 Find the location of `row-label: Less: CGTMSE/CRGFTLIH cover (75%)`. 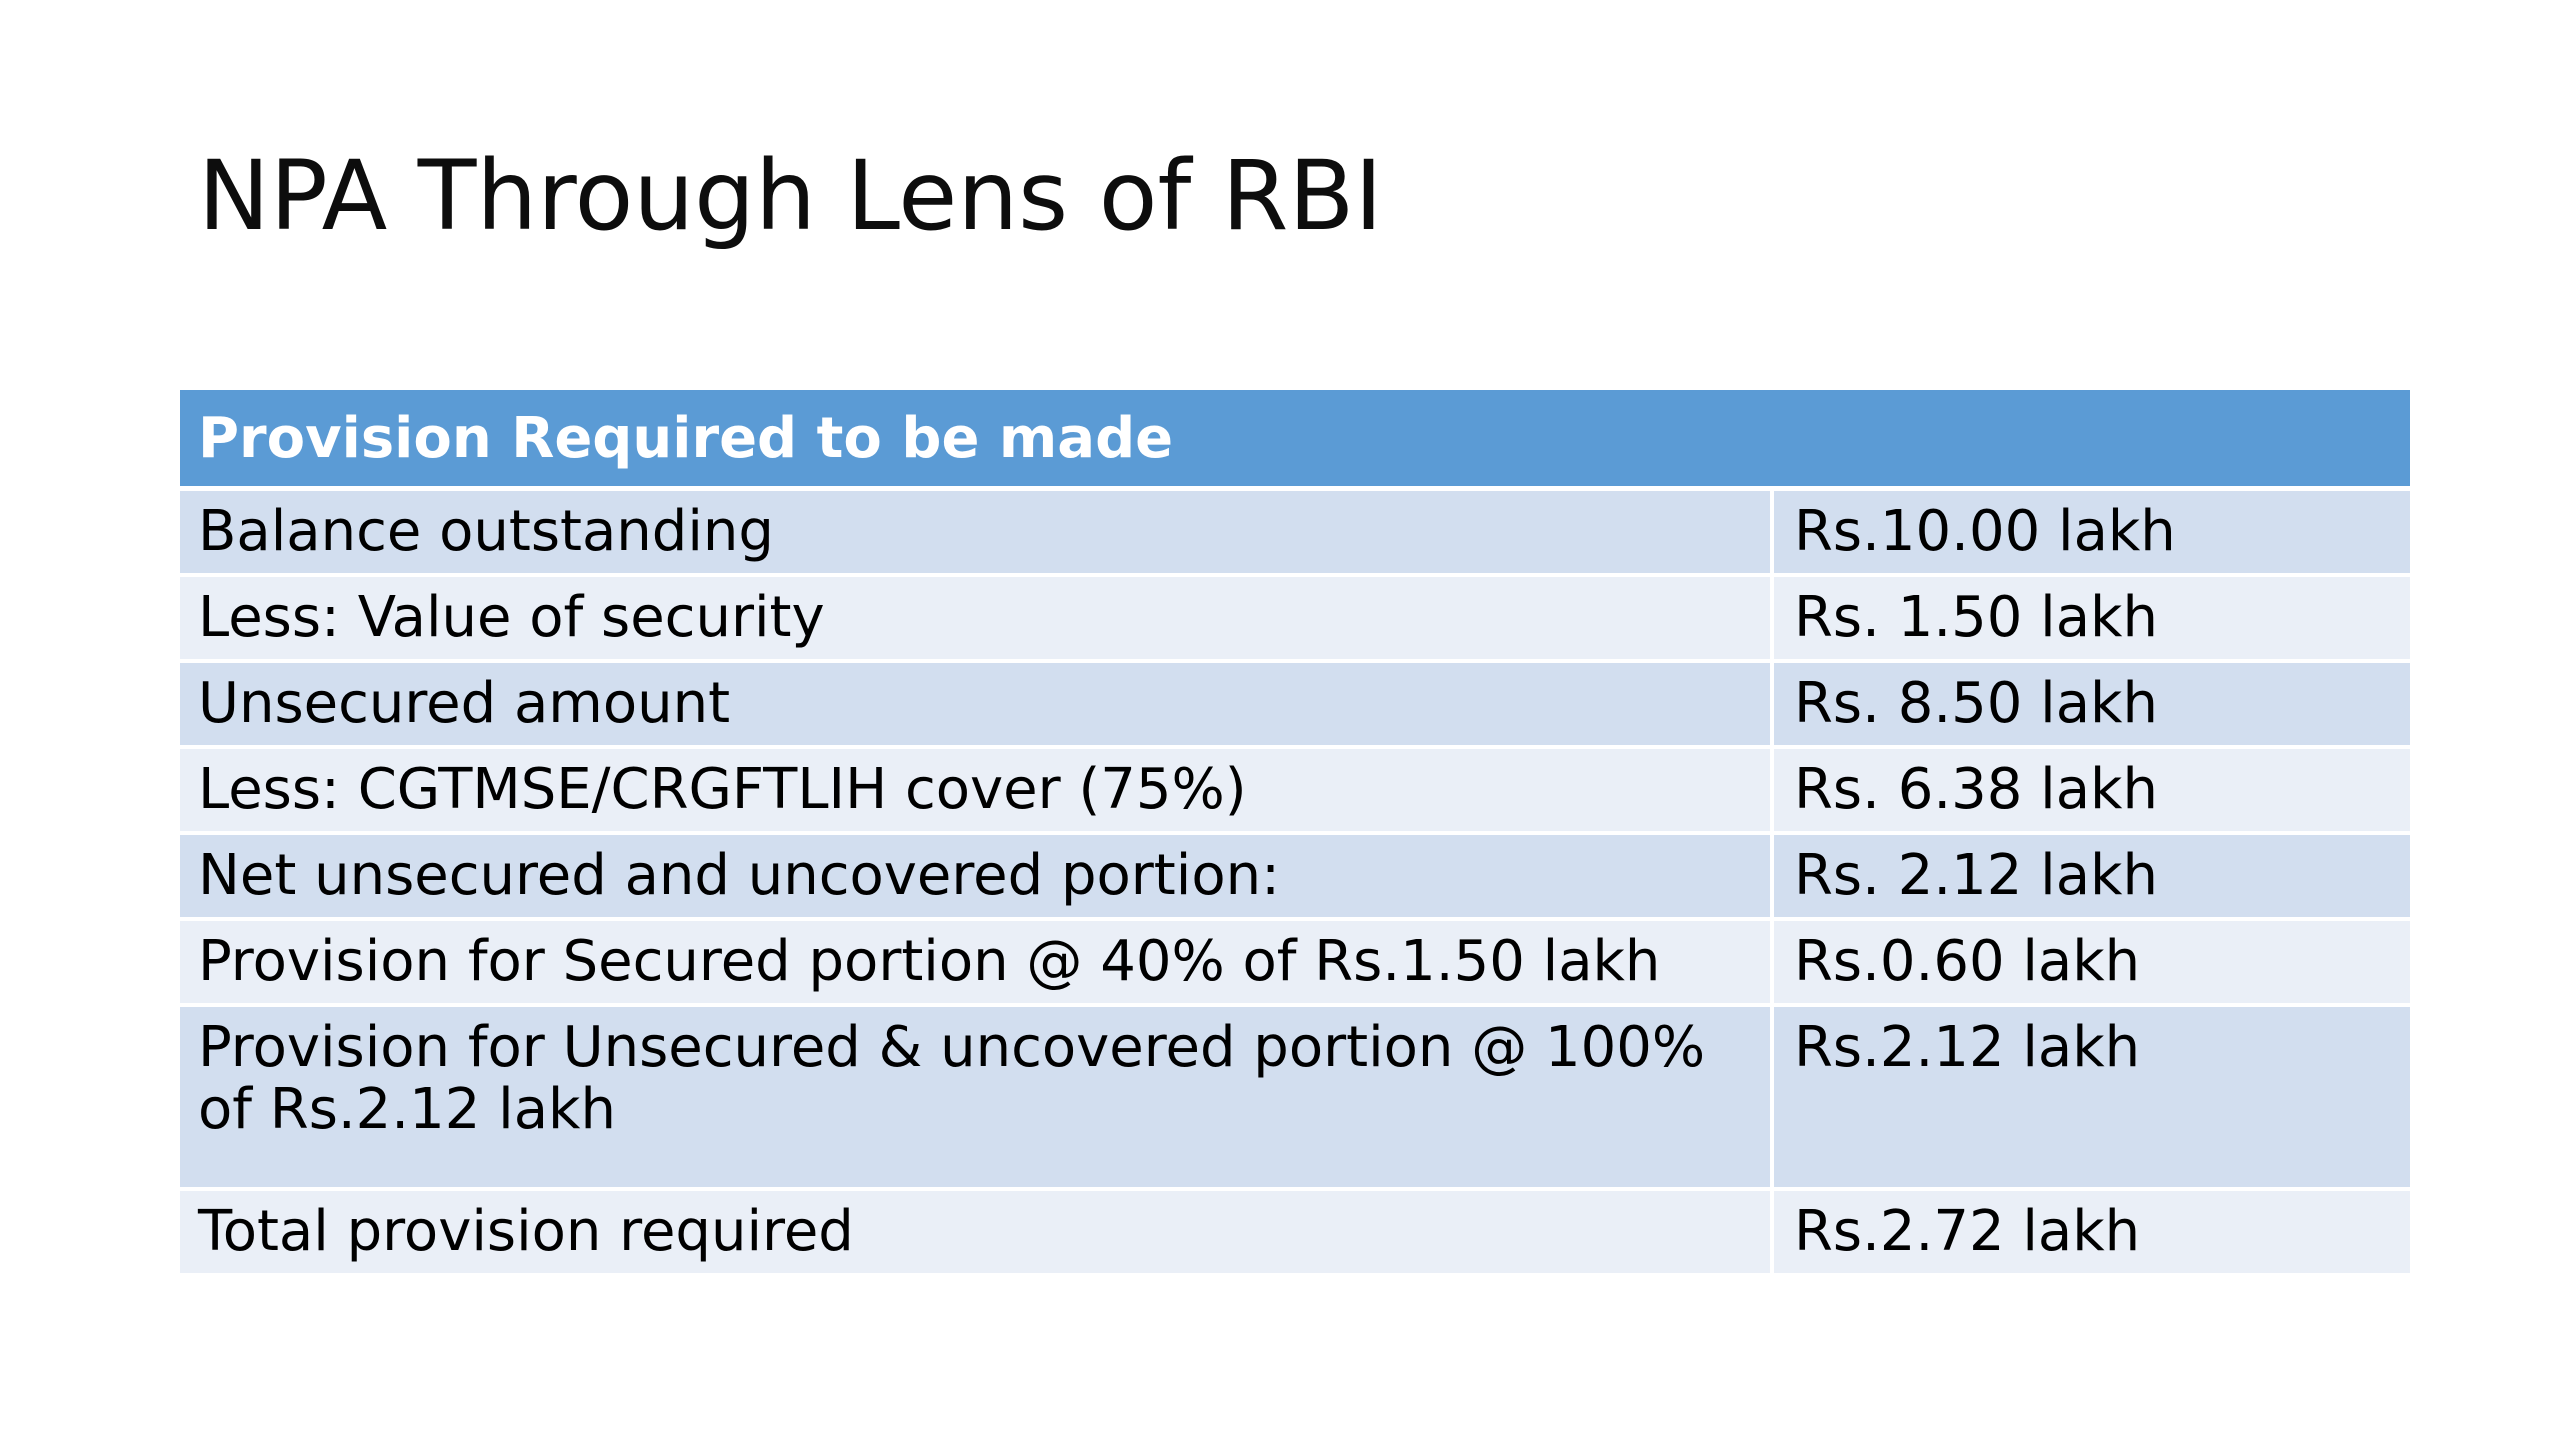

row-label: Less: CGTMSE/CRGFTLIH cover (75%) is located at coordinates (976, 789).